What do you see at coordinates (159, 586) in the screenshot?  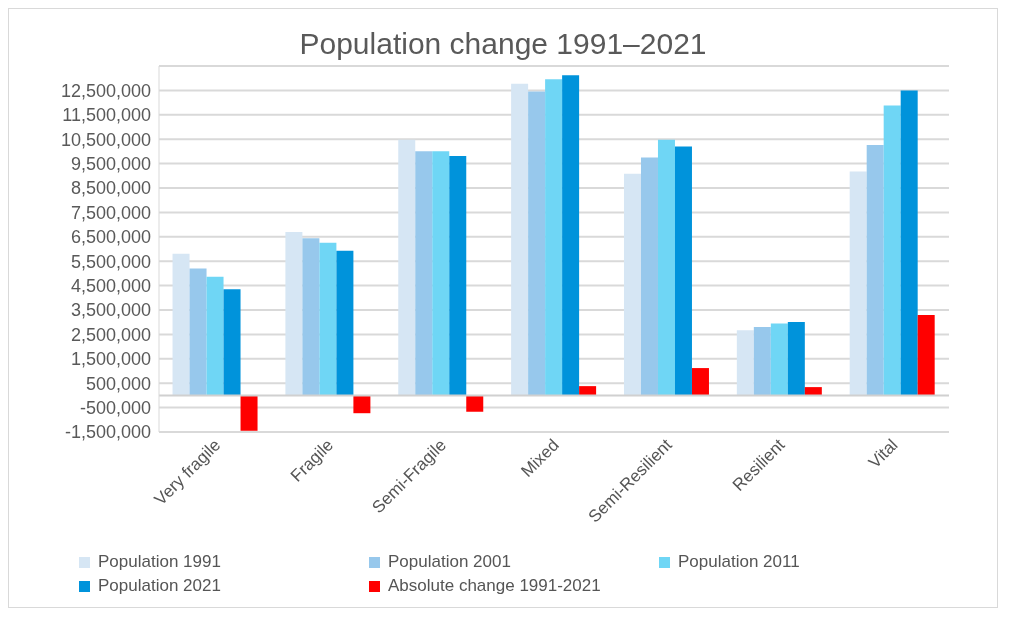 I see `legend-label: Population 2021` at bounding box center [159, 586].